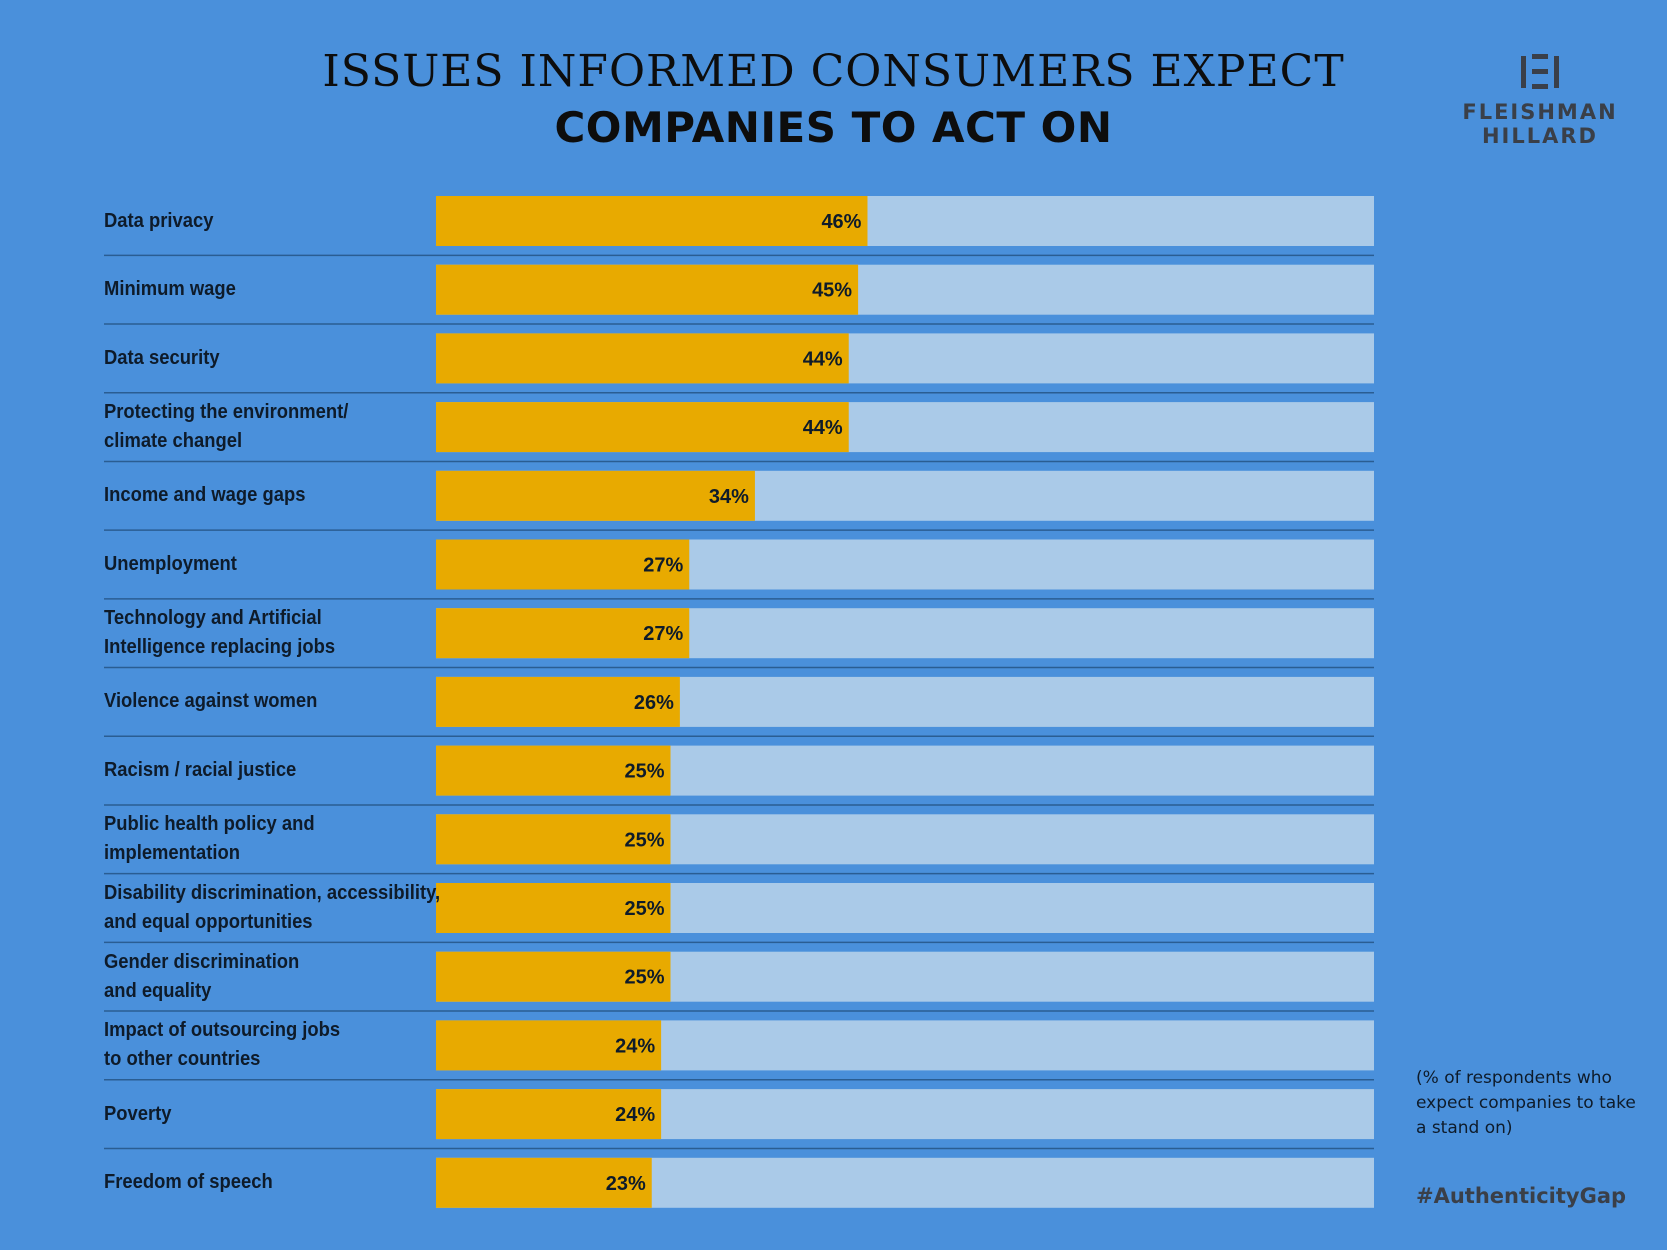 The width and height of the screenshot is (1667, 1250). What do you see at coordinates (170, 289) in the screenshot?
I see `category-label-line: Minimum wage` at bounding box center [170, 289].